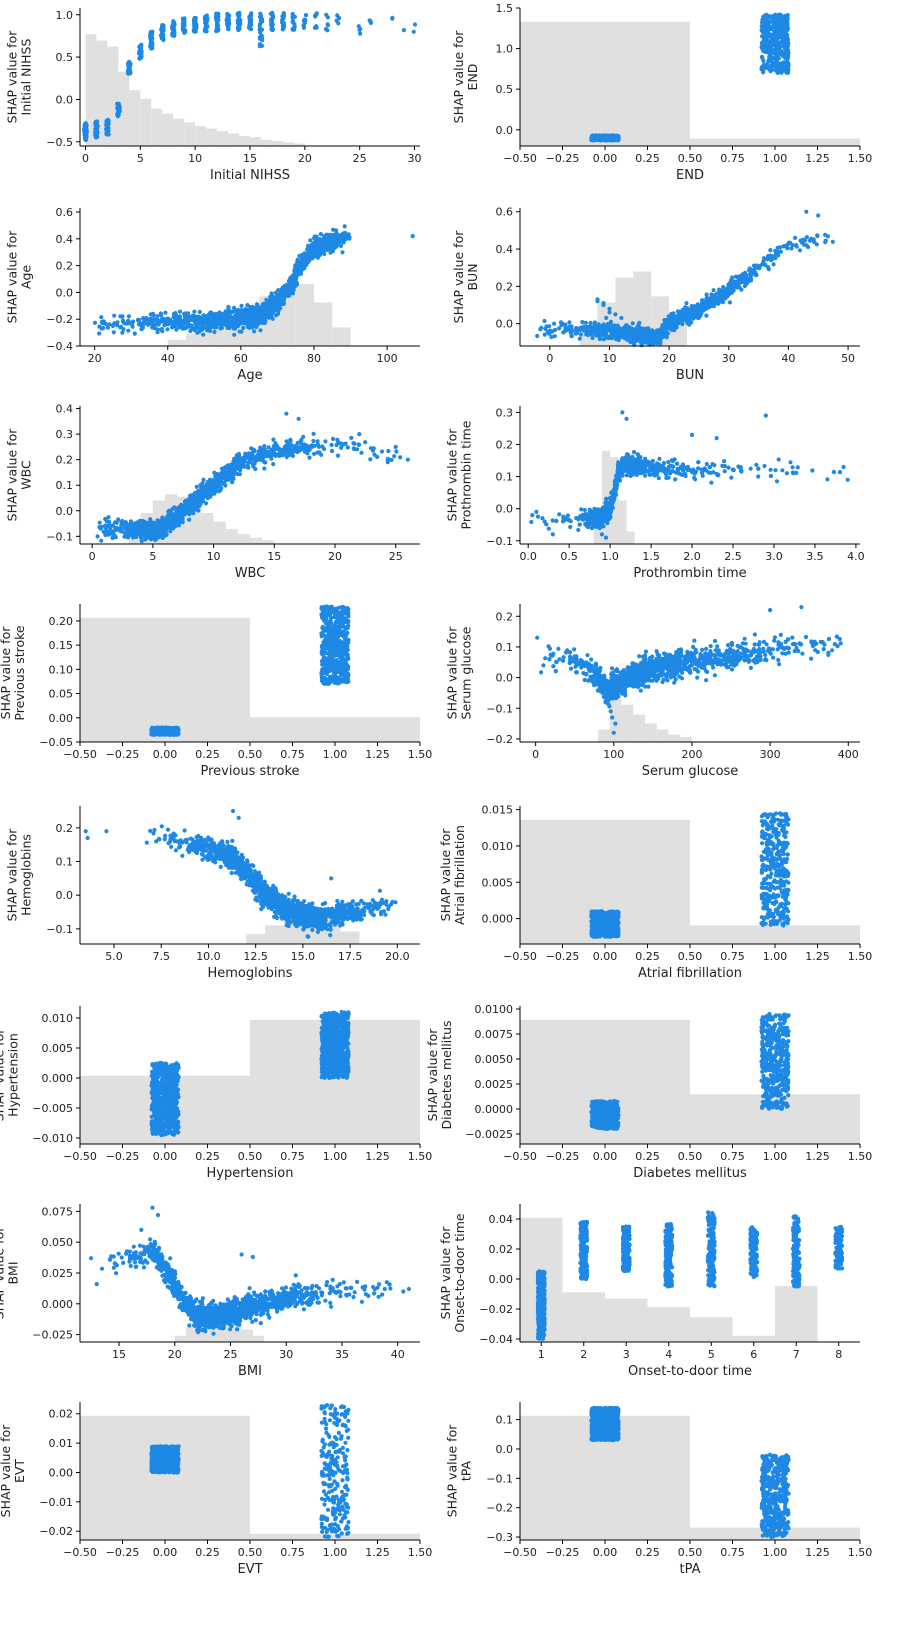 This screenshot has width=917, height=1641. Describe the element at coordinates (59, 142) in the screenshot. I see `y-tick-label: −0.5` at that location.